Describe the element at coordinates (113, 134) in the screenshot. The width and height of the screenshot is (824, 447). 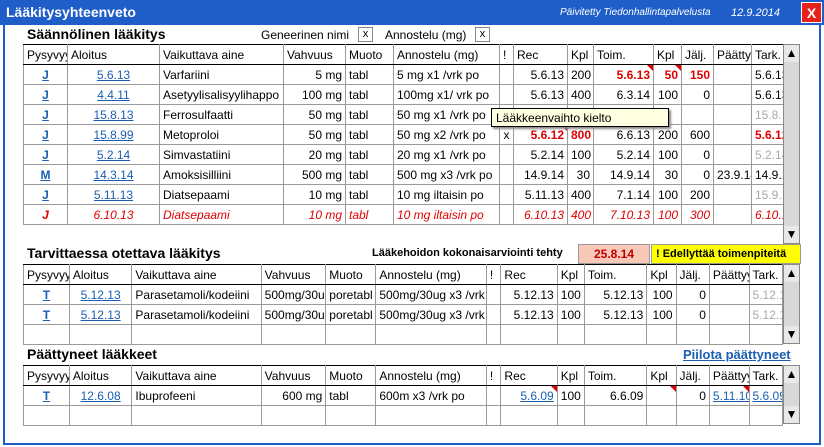
I see `start-date-cell: 15.8.99` at that location.